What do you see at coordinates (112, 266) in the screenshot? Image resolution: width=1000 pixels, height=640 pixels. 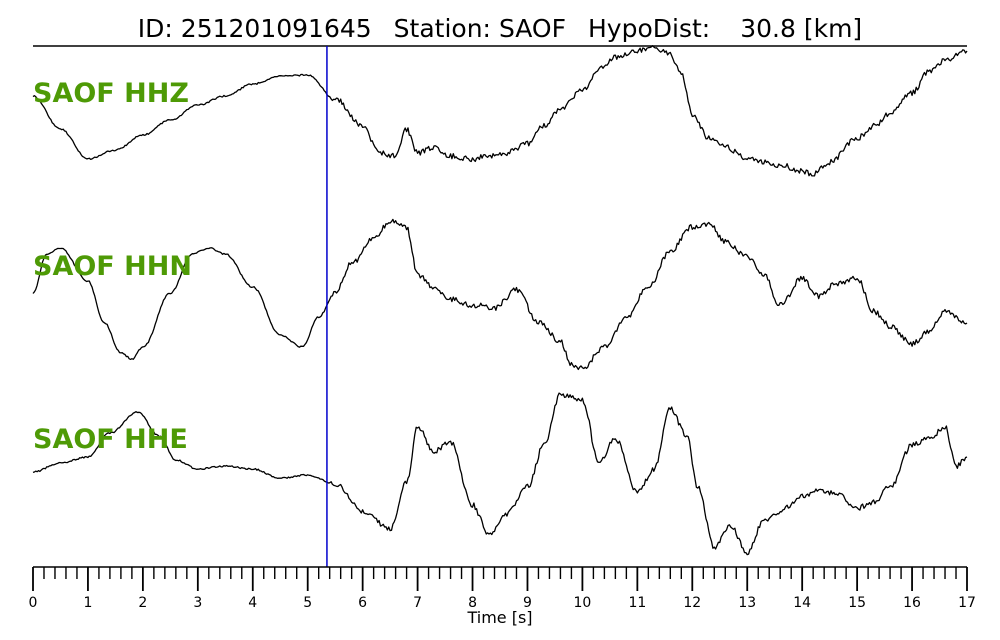 I see `channel-label-hhn: SAOF HHN` at bounding box center [112, 266].